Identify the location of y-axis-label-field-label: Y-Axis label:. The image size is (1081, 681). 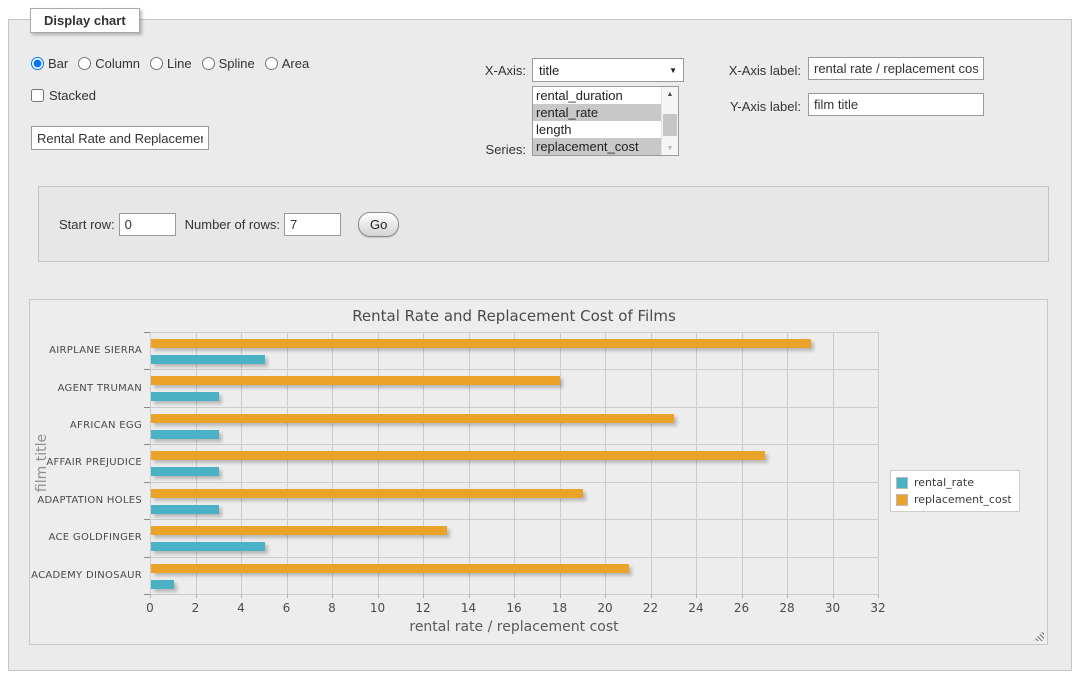
(765, 106).